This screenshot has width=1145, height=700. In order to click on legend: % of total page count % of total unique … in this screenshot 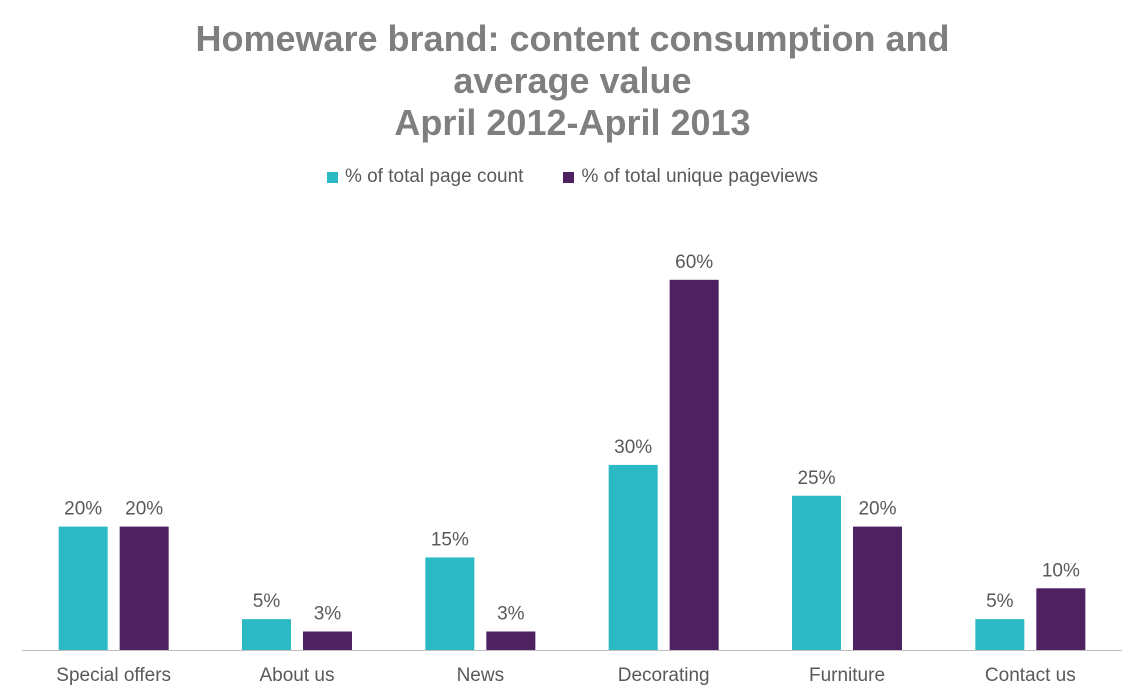, I will do `click(572, 177)`.